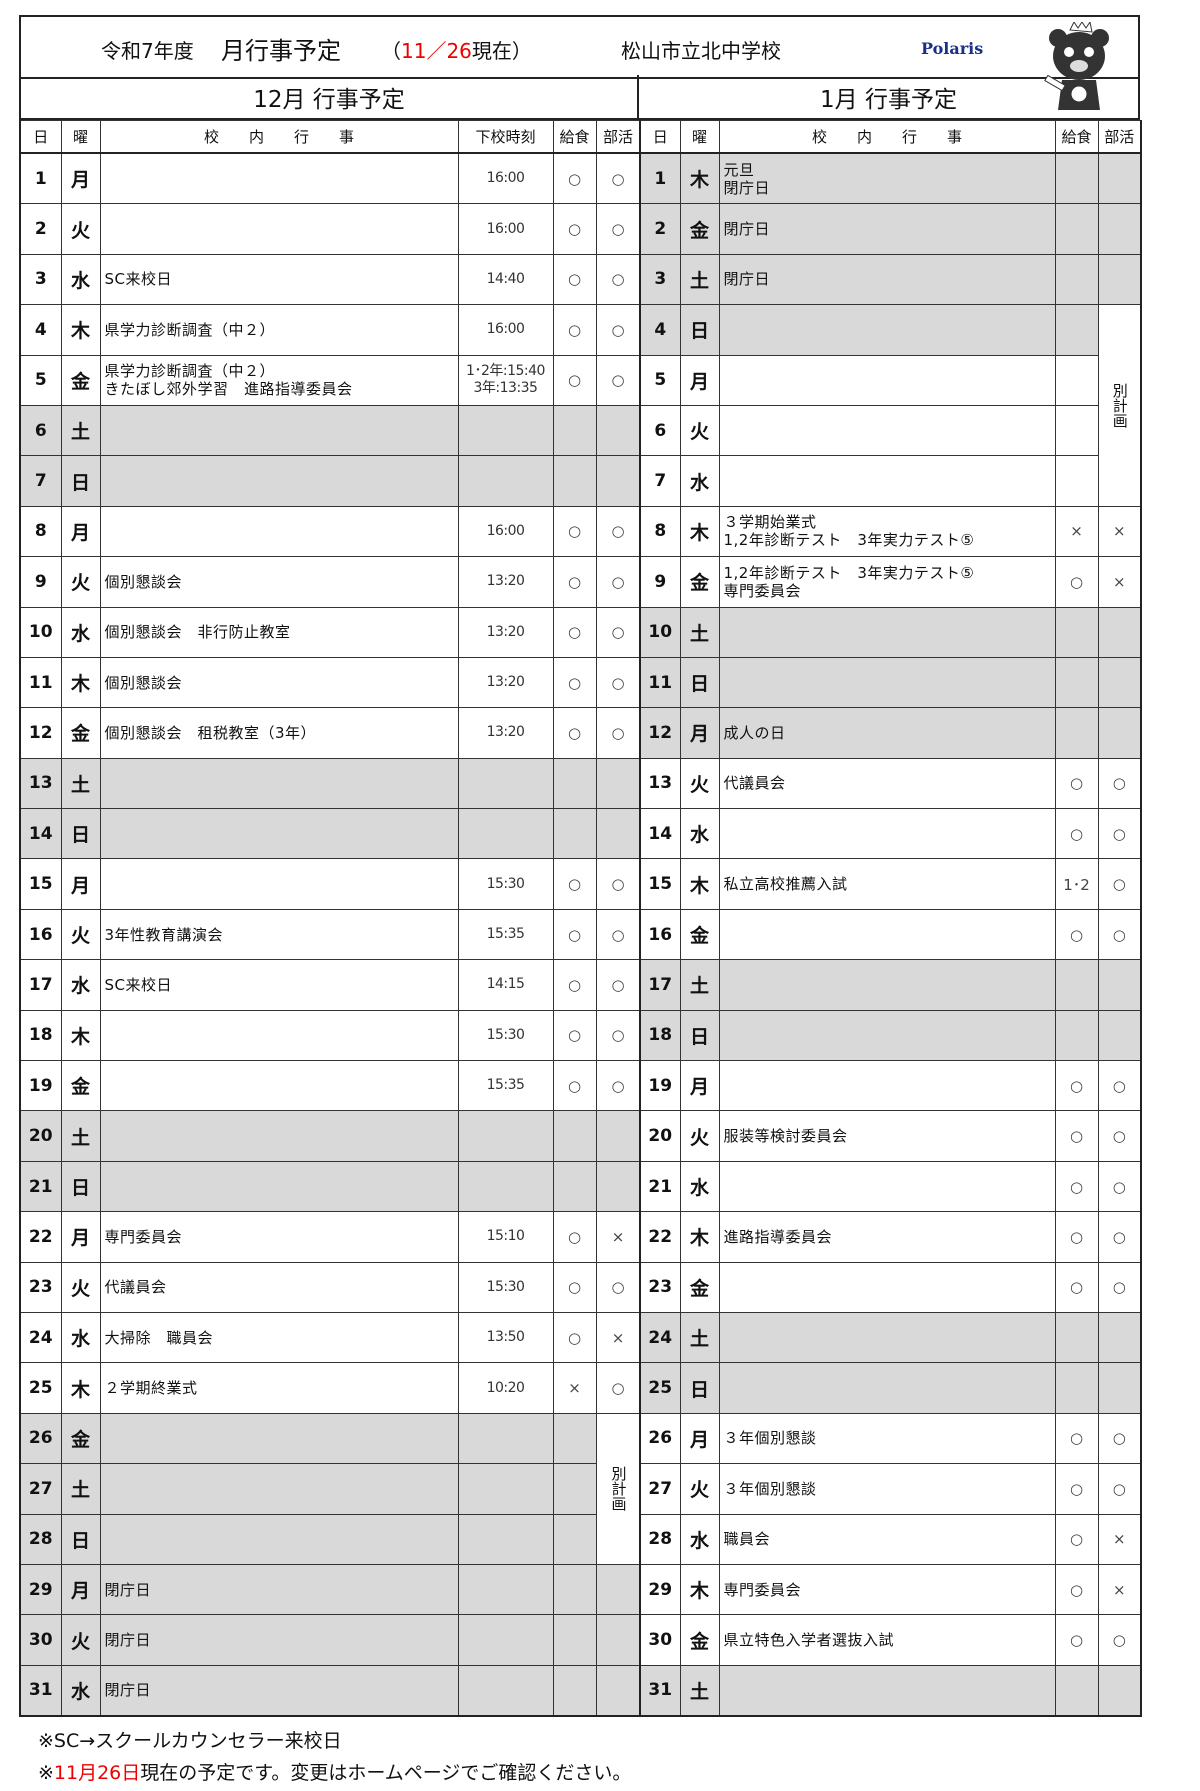  What do you see at coordinates (505, 380) in the screenshot?
I see `dismissal-time: 1･2年:15:40 3年:13:35` at bounding box center [505, 380].